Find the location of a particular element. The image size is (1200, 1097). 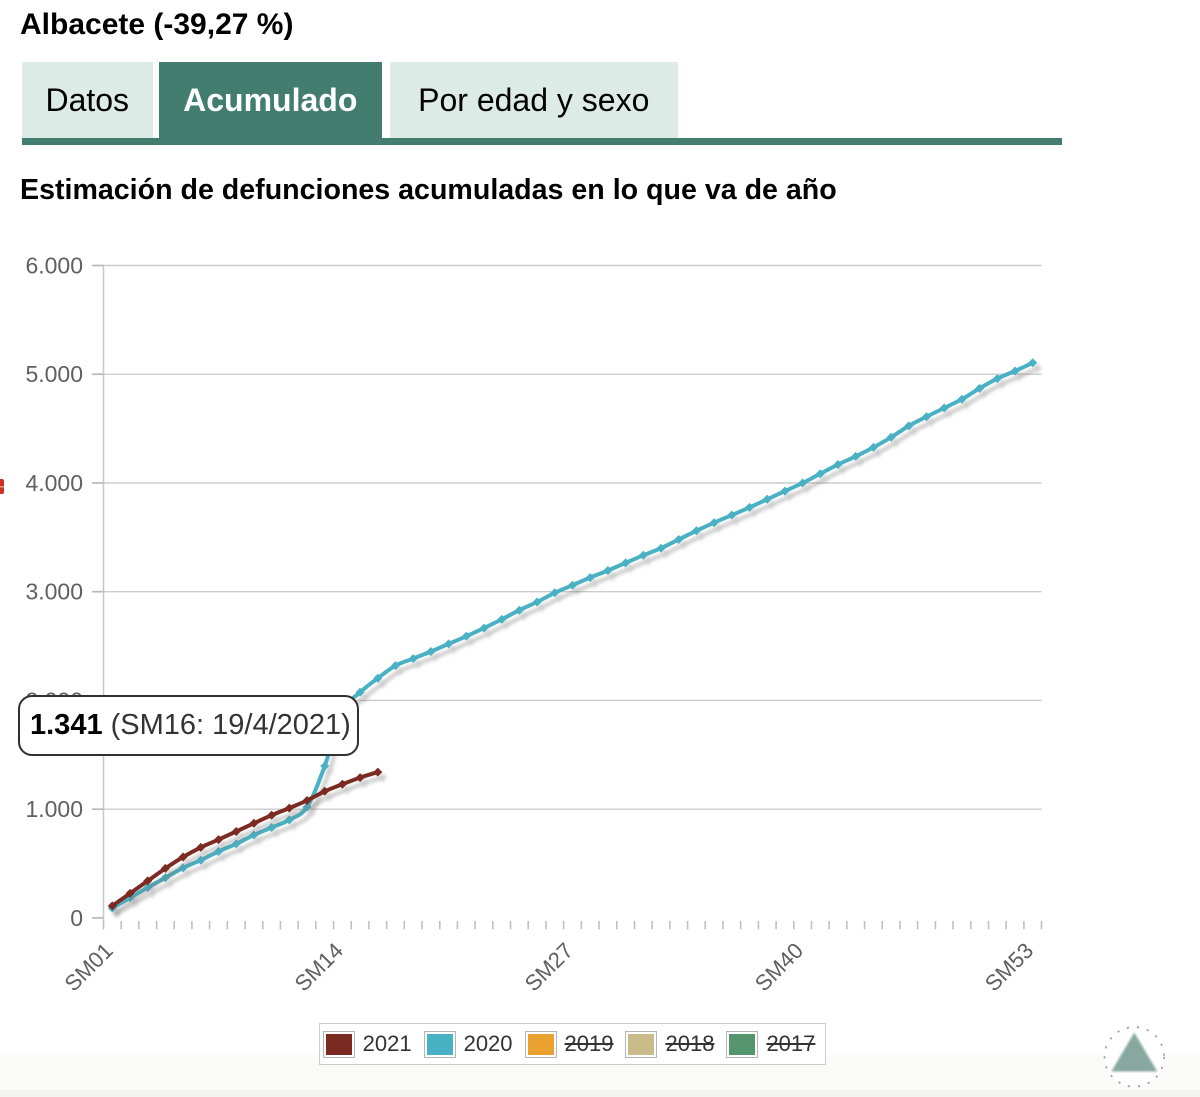

svg-text: 4.000 is located at coordinates (54, 483).